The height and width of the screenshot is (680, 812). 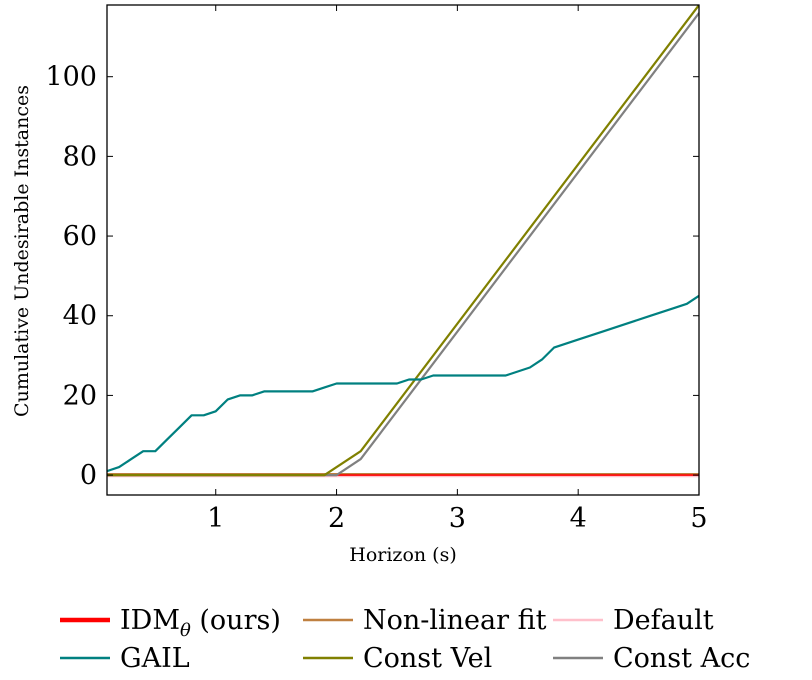 I want to click on x-tick-label: 3, so click(x=457, y=518).